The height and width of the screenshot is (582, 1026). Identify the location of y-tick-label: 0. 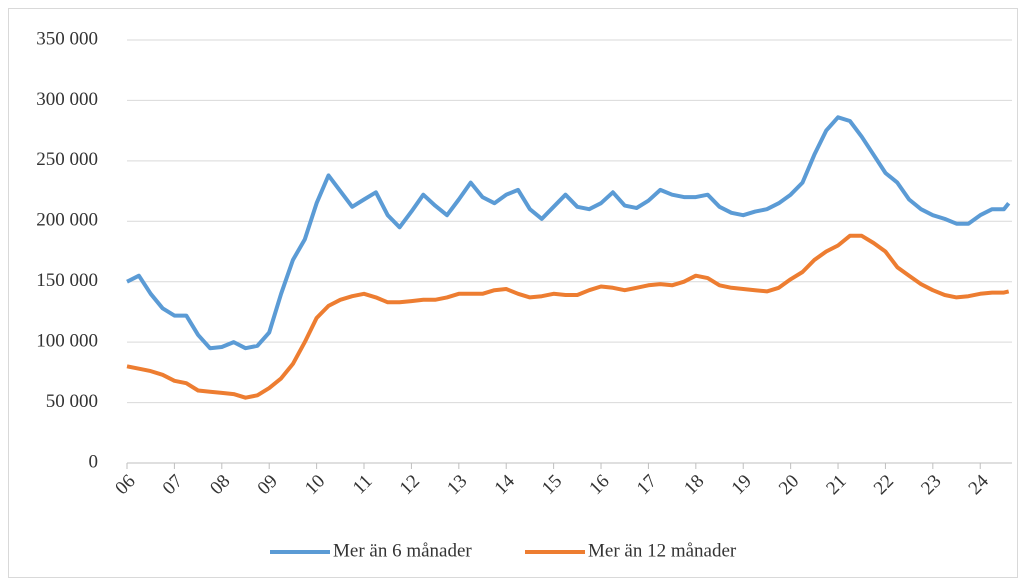
(94, 461).